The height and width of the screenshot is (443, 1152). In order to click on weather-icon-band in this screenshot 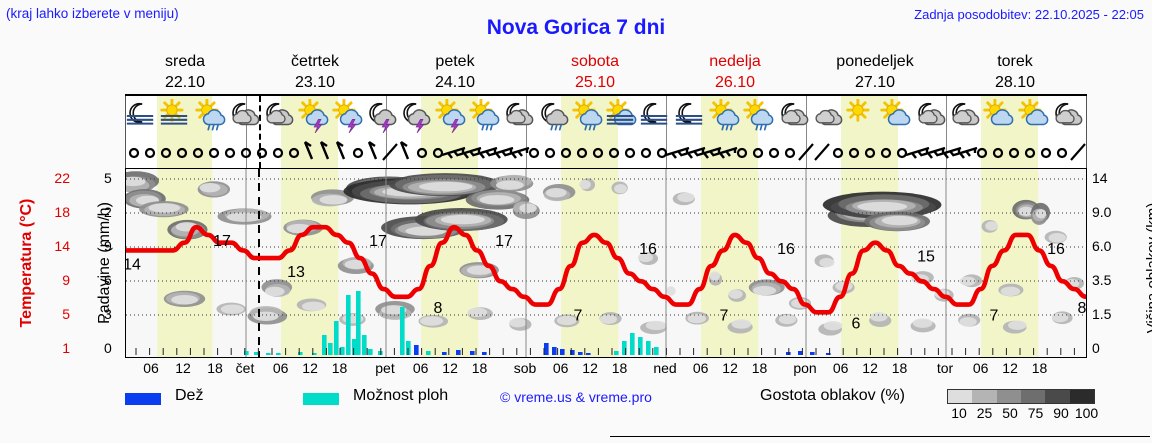, I will do `click(606, 132)`.